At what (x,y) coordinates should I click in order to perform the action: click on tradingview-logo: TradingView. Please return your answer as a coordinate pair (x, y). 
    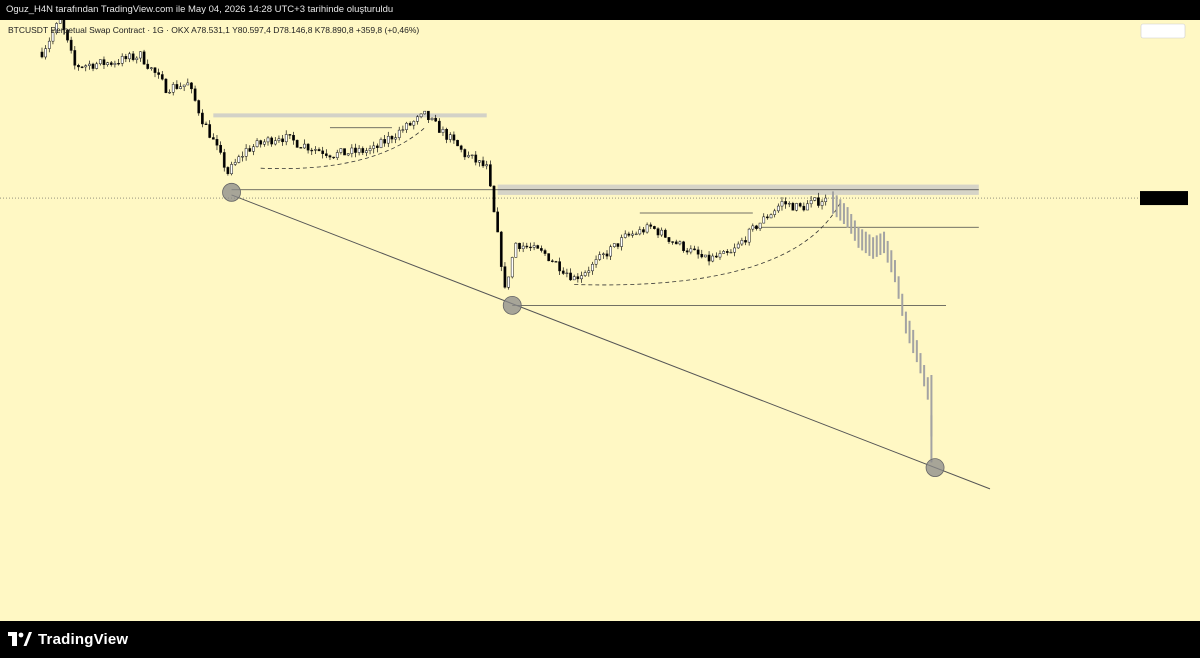
    Looking at the image, I should click on (68, 639).